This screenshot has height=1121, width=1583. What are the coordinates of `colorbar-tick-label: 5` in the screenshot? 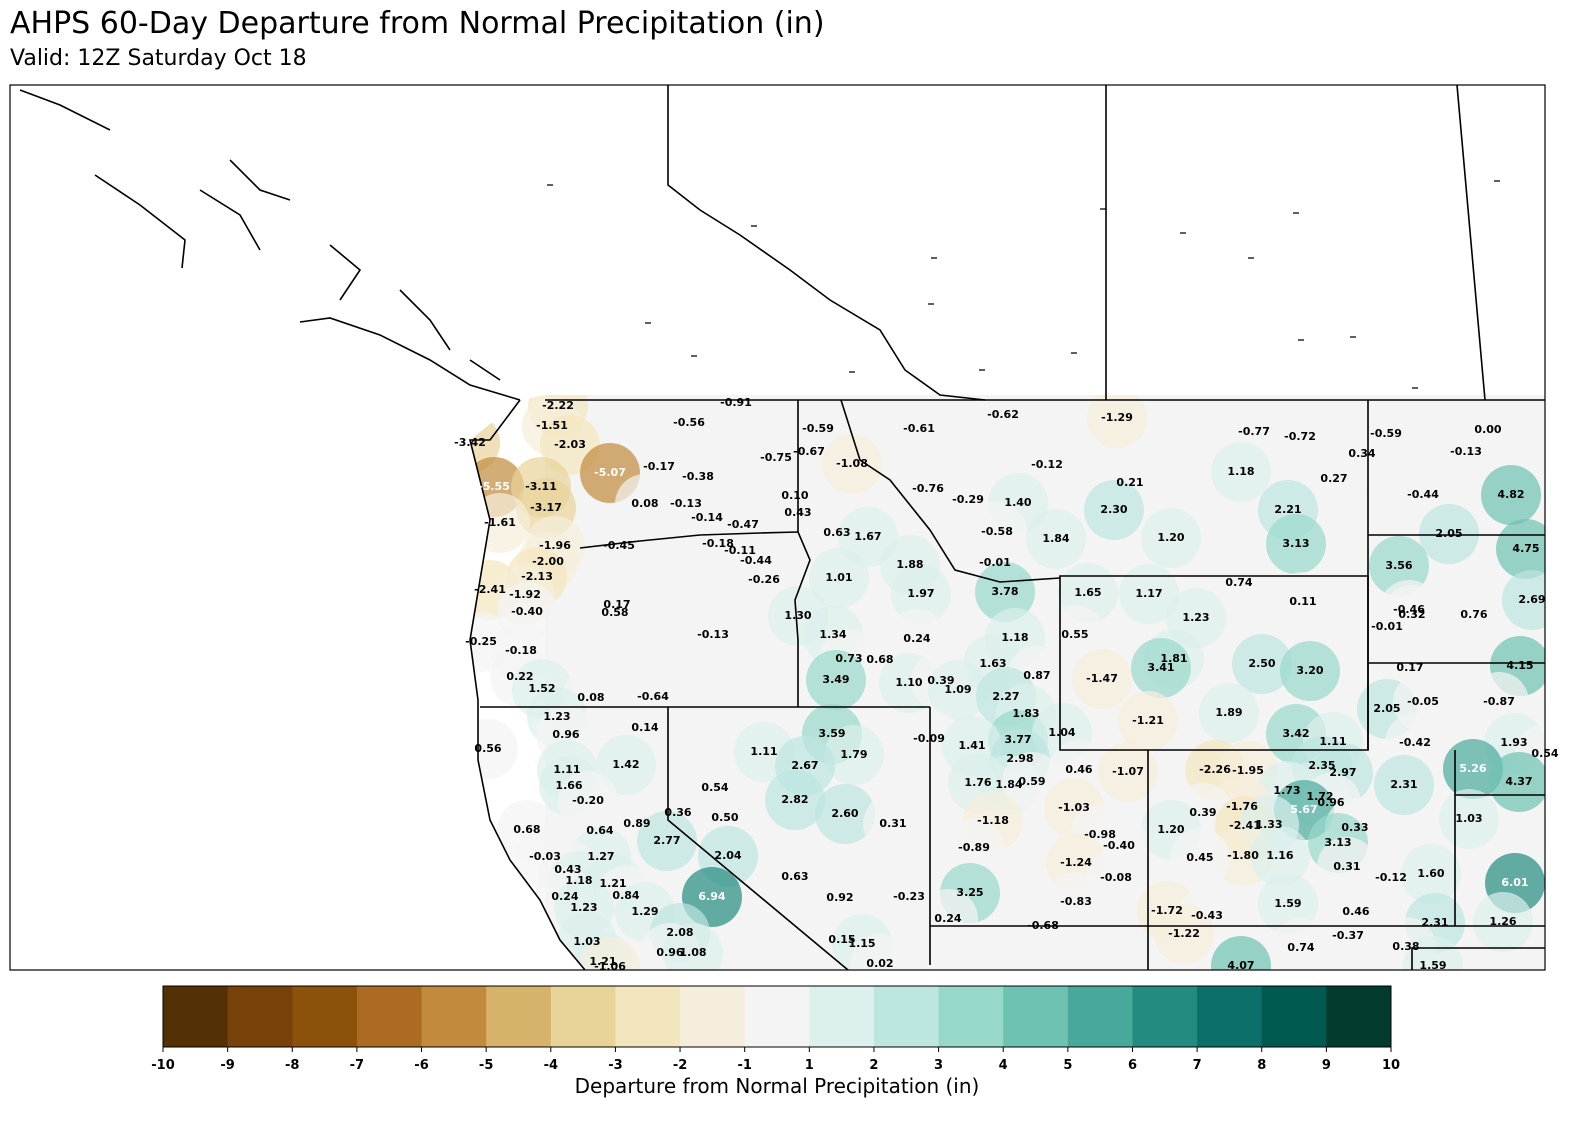 It's located at (1067, 1065).